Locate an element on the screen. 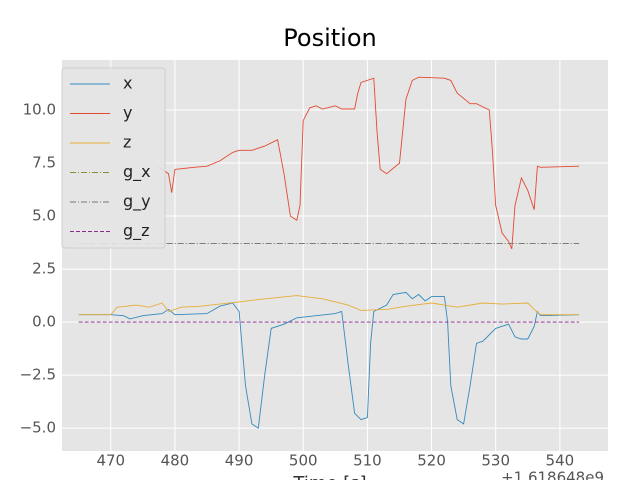 The width and height of the screenshot is (640, 480). y-tick-label: 0.0 is located at coordinates (44, 322).